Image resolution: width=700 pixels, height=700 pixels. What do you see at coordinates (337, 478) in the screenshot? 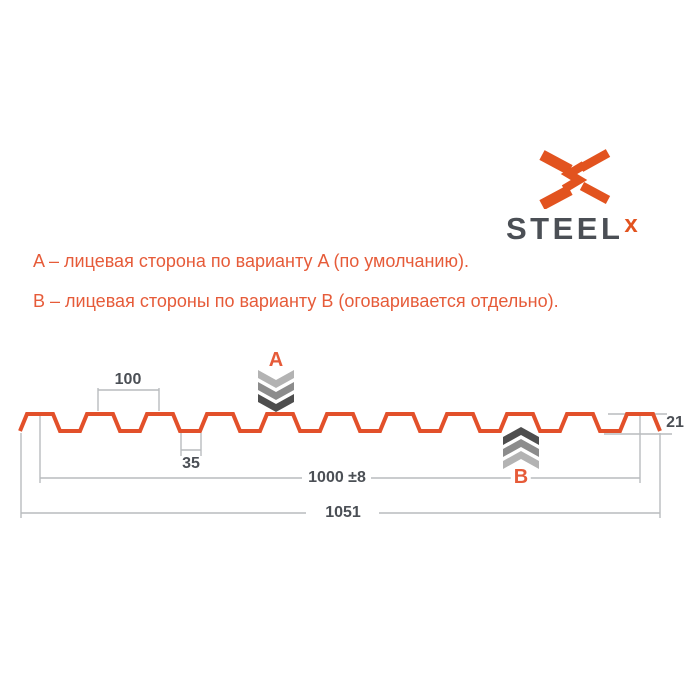
I see `dimension-useful-width: 1000 ±8` at bounding box center [337, 478].